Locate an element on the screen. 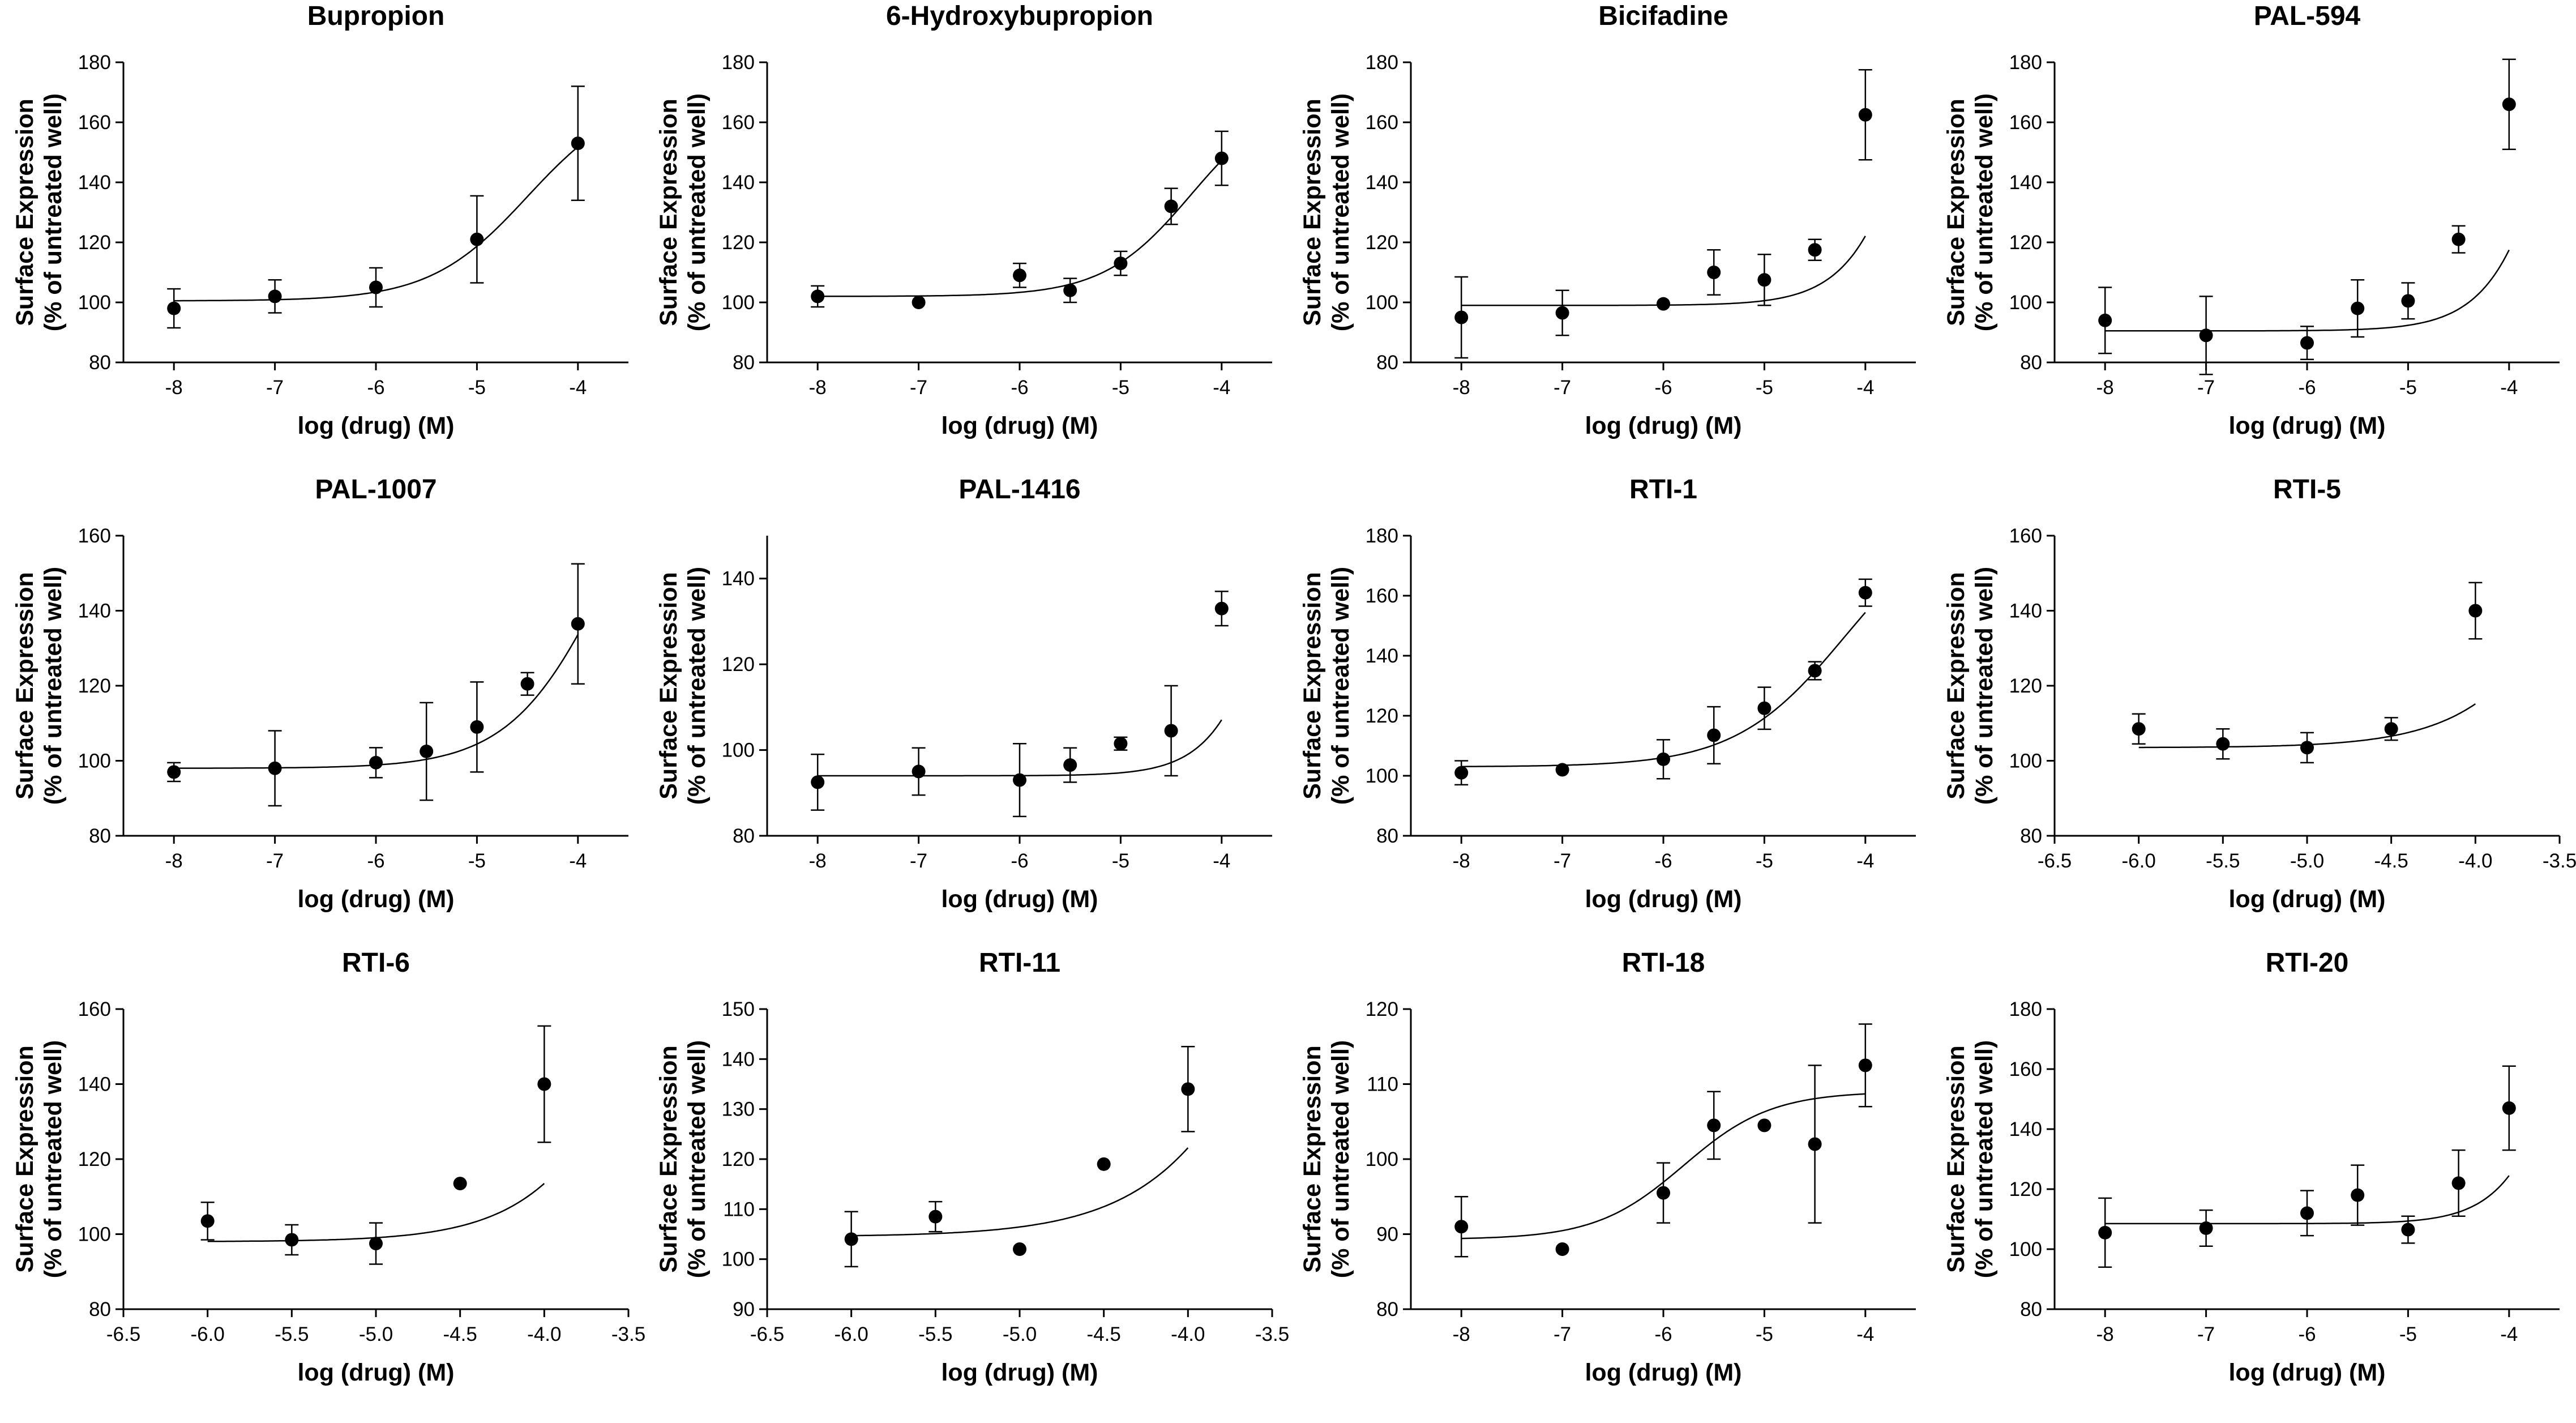 The width and height of the screenshot is (2576, 1423). x-tick-label: -4.0 is located at coordinates (1188, 1334).